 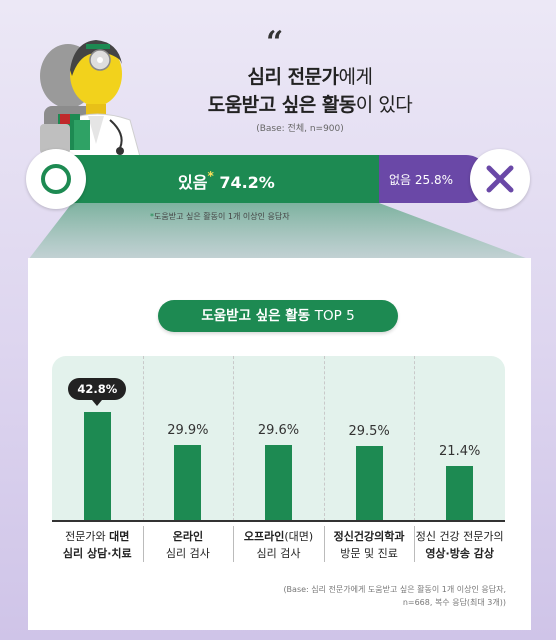 I want to click on yes-label: 있음* 74.2%, so click(x=226, y=181).